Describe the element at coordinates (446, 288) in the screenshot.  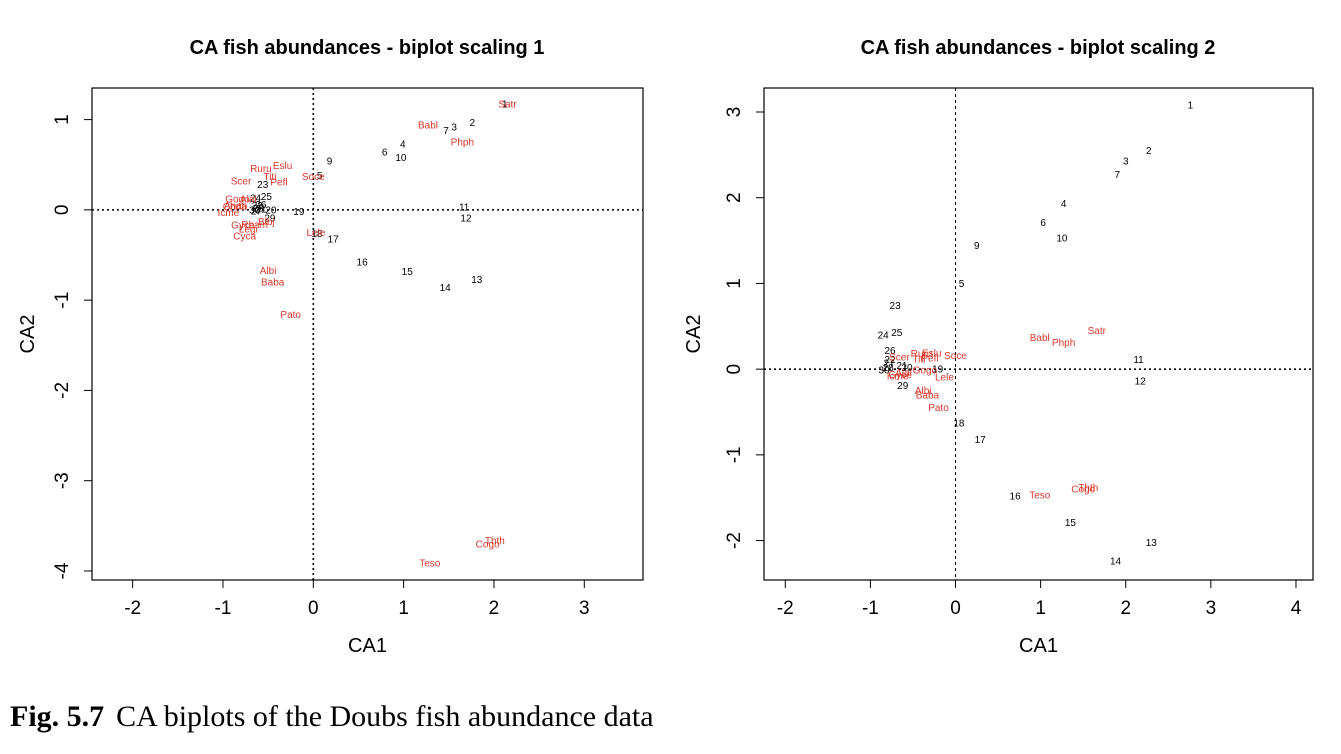
I see `site-label: 14` at that location.